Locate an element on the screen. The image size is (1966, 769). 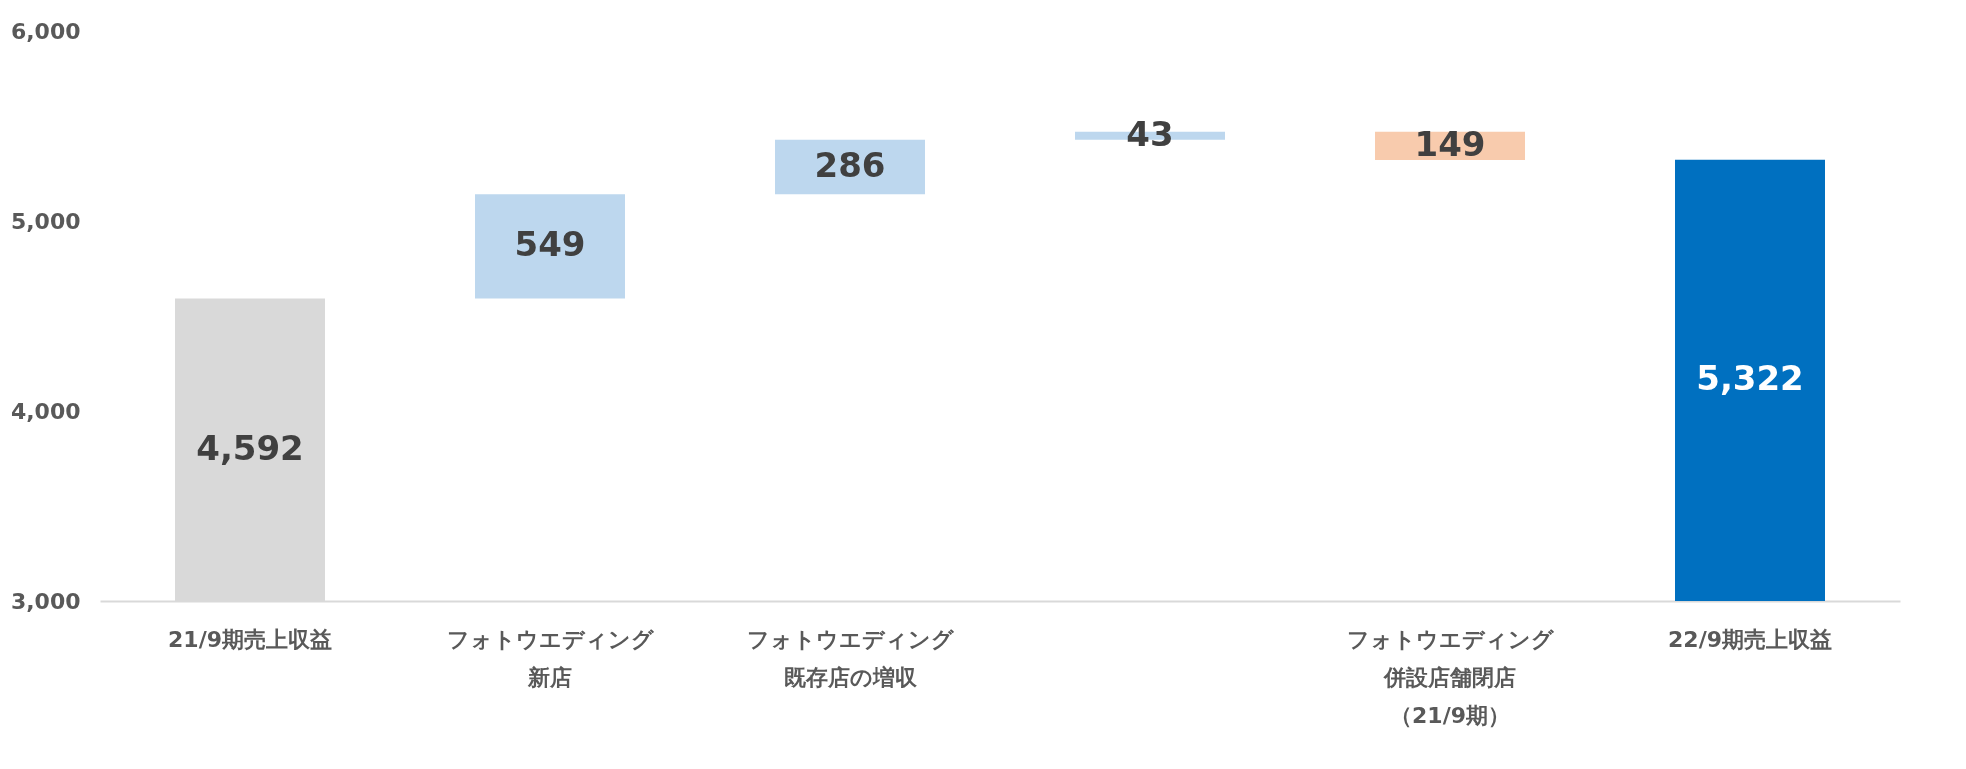
y-tick-label: 6,000 is located at coordinates (45, 31).